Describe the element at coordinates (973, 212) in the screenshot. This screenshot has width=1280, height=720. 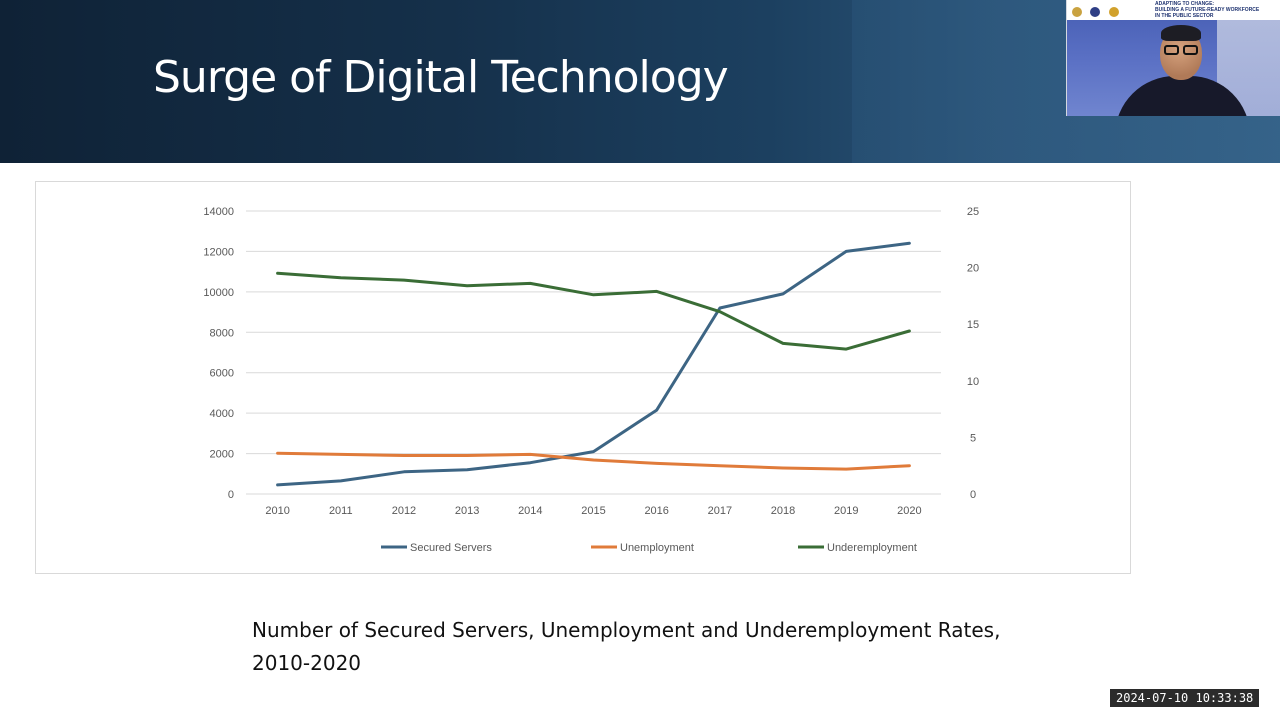
I see `y2-axis-tick-label: 25` at that location.